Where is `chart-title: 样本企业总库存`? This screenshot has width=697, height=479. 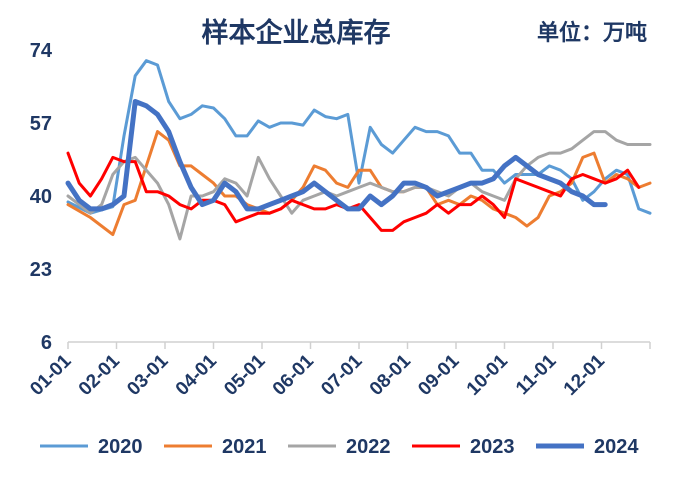 chart-title: 样本企业总库存 is located at coordinates (296, 33).